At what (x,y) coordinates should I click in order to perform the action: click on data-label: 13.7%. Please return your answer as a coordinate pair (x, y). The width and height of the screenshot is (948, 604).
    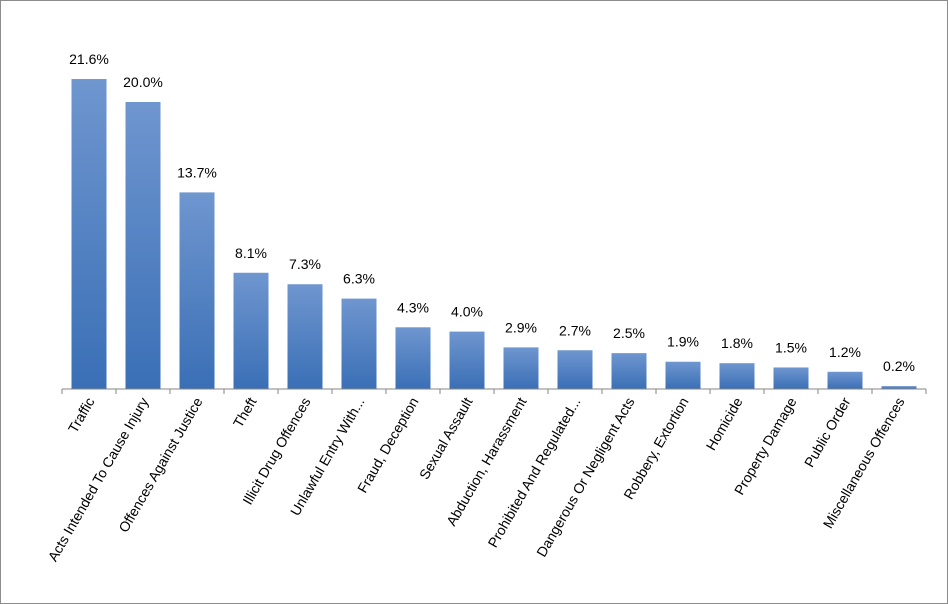
    Looking at the image, I should click on (197, 172).